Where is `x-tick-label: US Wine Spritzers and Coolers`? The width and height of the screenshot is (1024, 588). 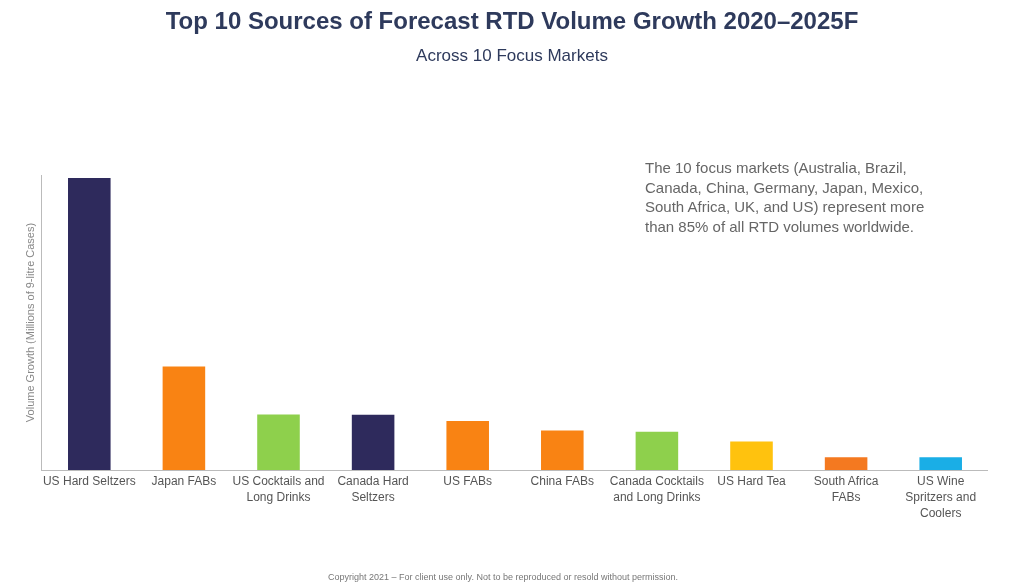 x-tick-label: US Wine Spritzers and Coolers is located at coordinates (941, 497).